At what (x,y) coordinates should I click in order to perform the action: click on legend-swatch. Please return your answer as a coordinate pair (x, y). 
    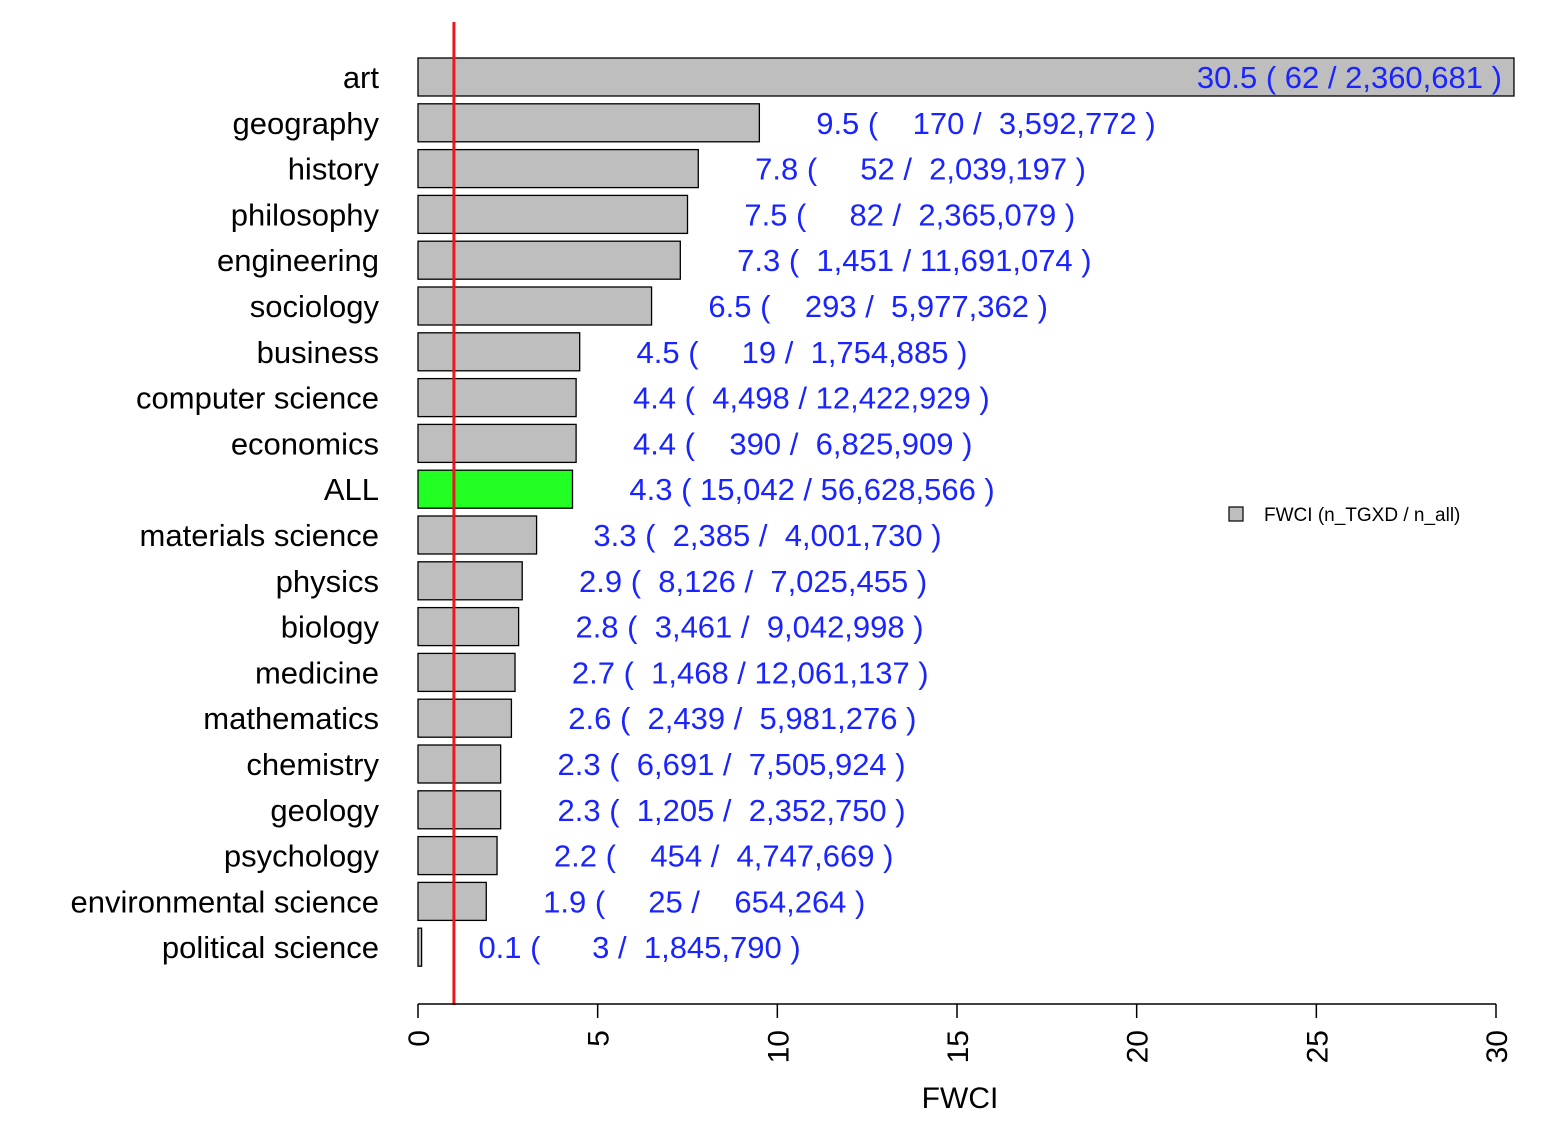
    Looking at the image, I should click on (1236, 514).